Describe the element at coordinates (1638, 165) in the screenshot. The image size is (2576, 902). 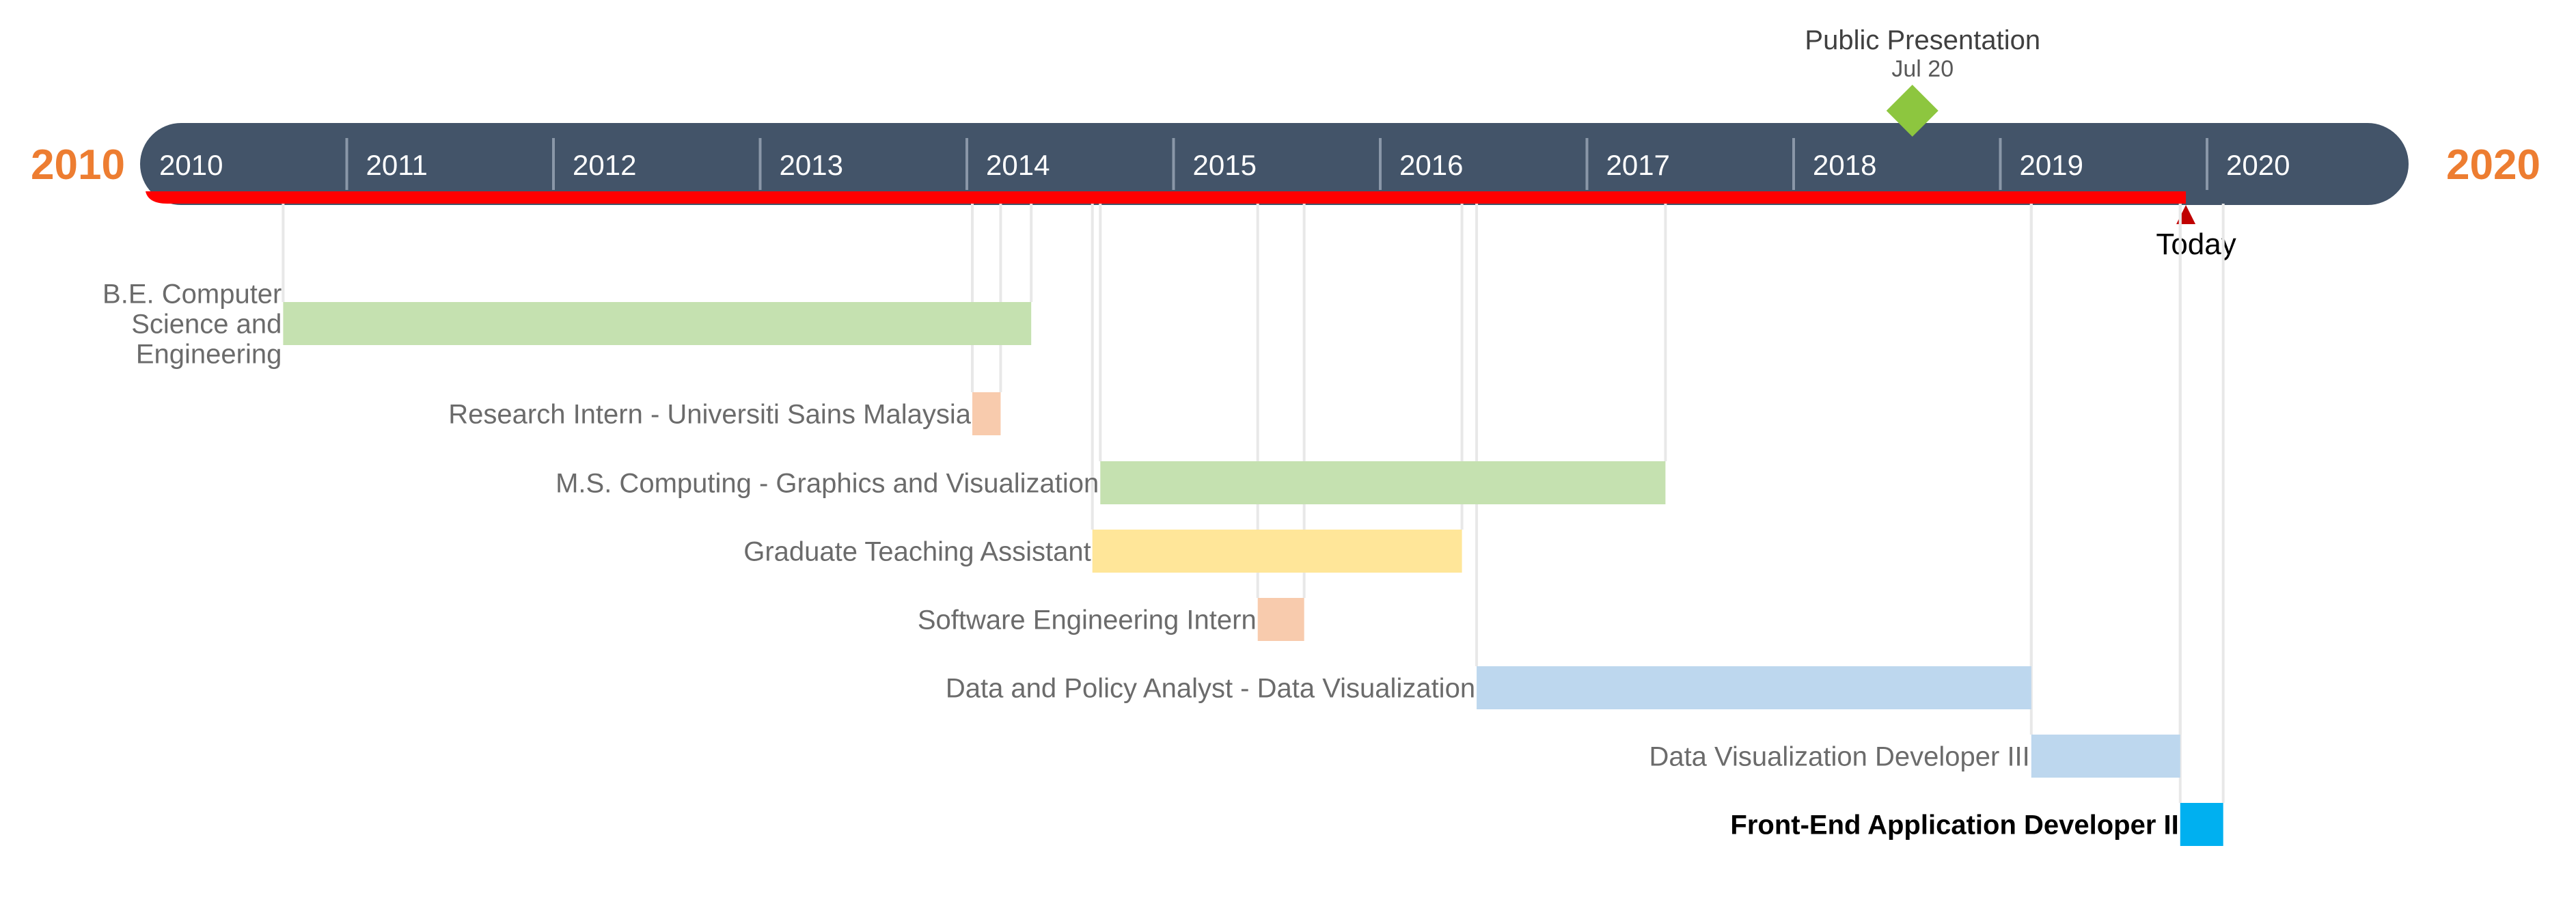
I see `year-label: 2017` at that location.